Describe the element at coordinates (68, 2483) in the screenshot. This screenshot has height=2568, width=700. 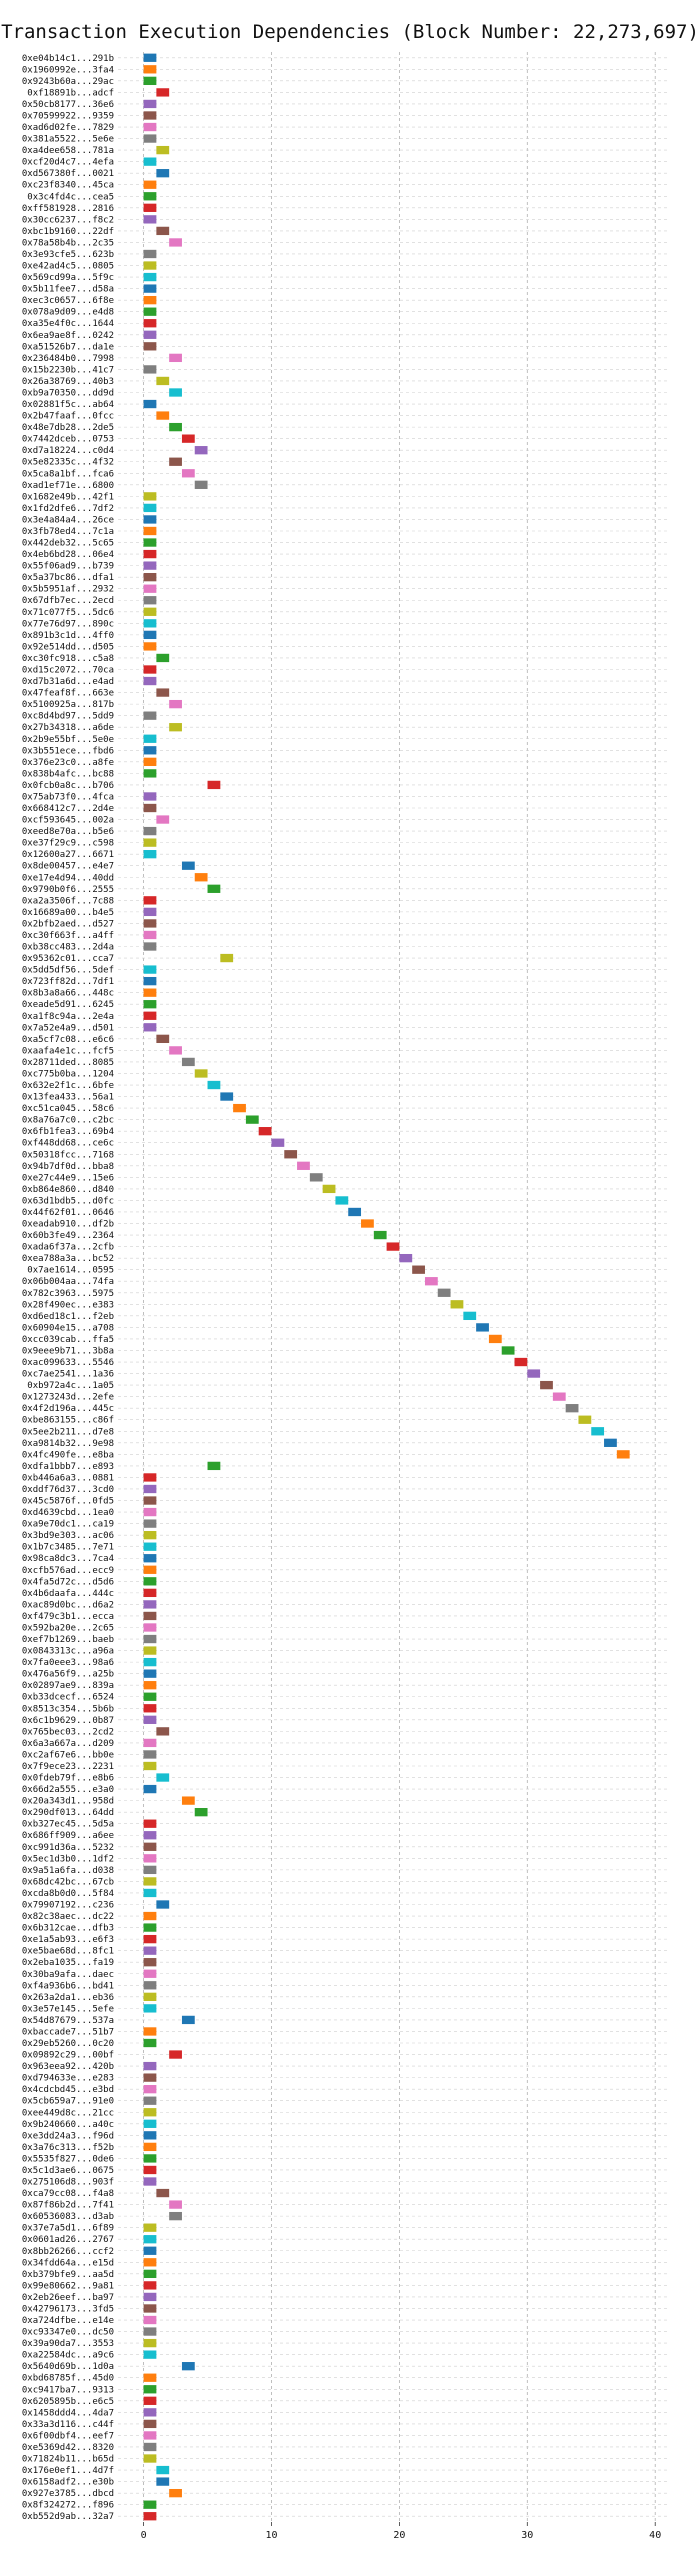
I see `tx-label: 0x6158adf2...e30b` at that location.